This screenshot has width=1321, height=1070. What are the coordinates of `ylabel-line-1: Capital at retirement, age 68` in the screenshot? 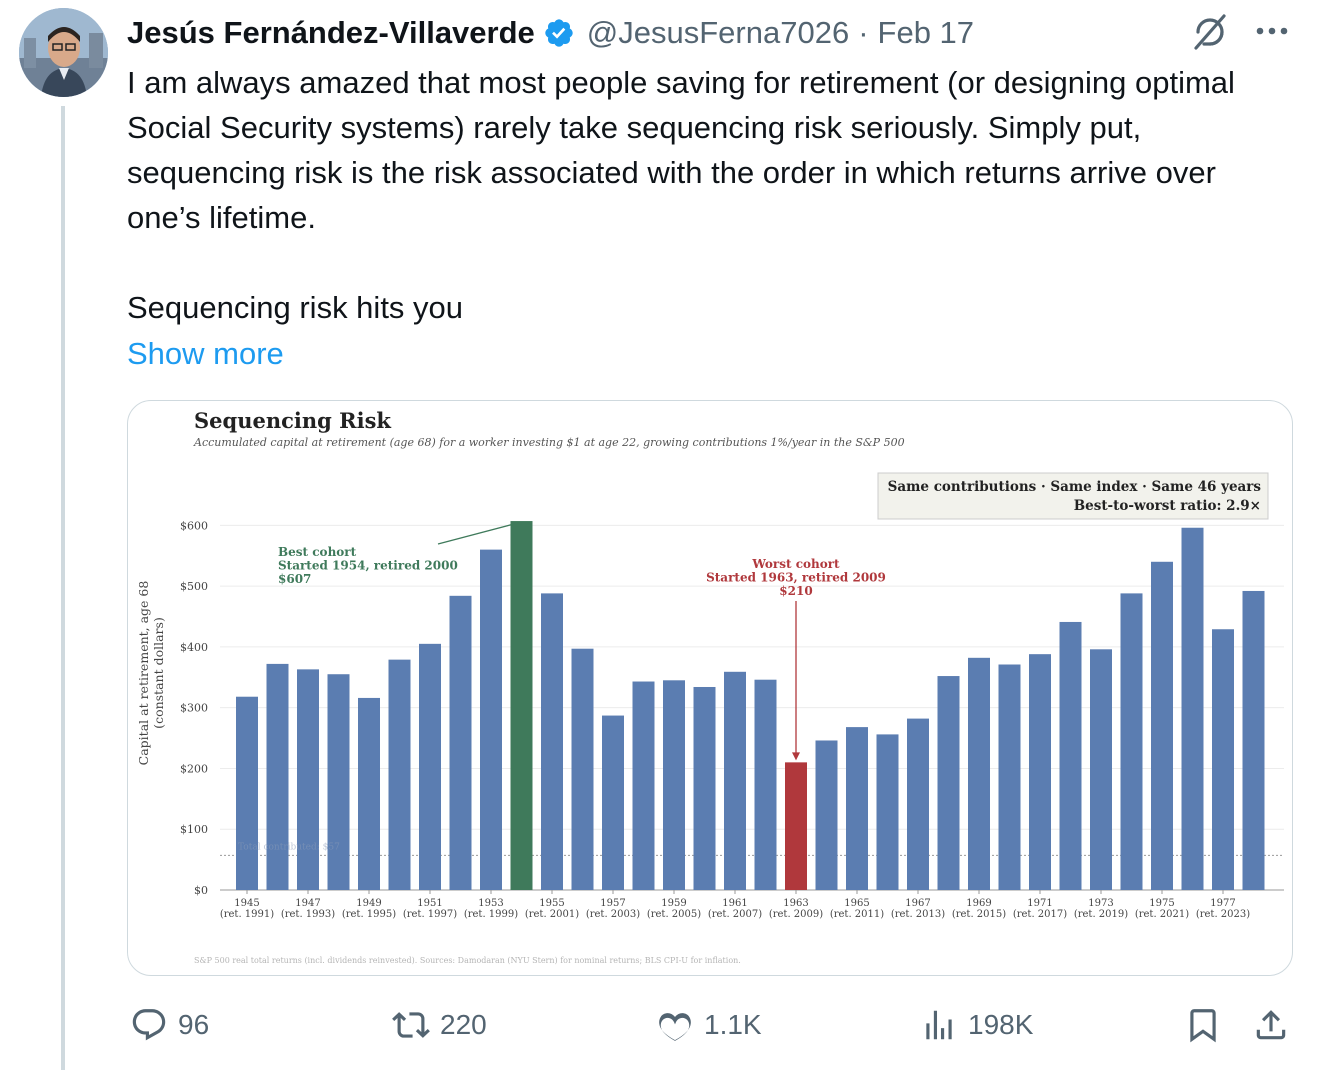 It's located at (143, 673).